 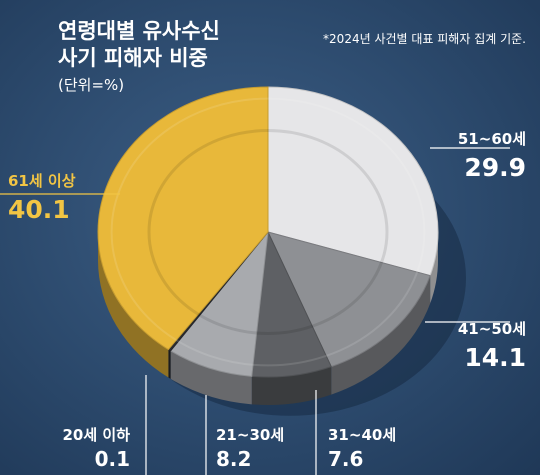 I want to click on label-21-30: 21~30세 8.2, so click(x=250, y=447).